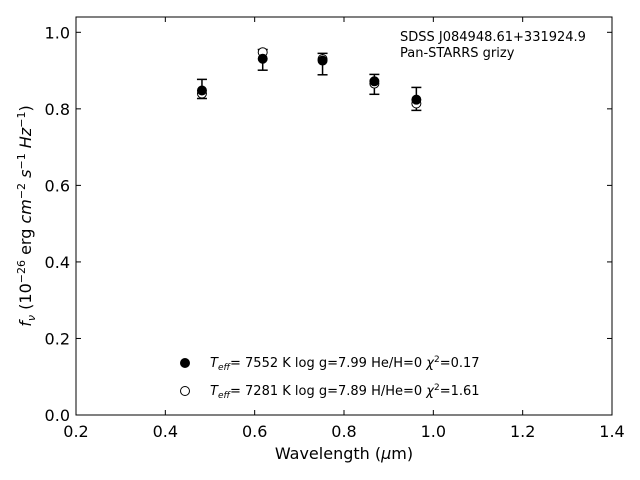 The image size is (640, 480). I want to click on svg-text: fν (10−26 erg cm−2 s−1 Hz−1), so click(26, 215).